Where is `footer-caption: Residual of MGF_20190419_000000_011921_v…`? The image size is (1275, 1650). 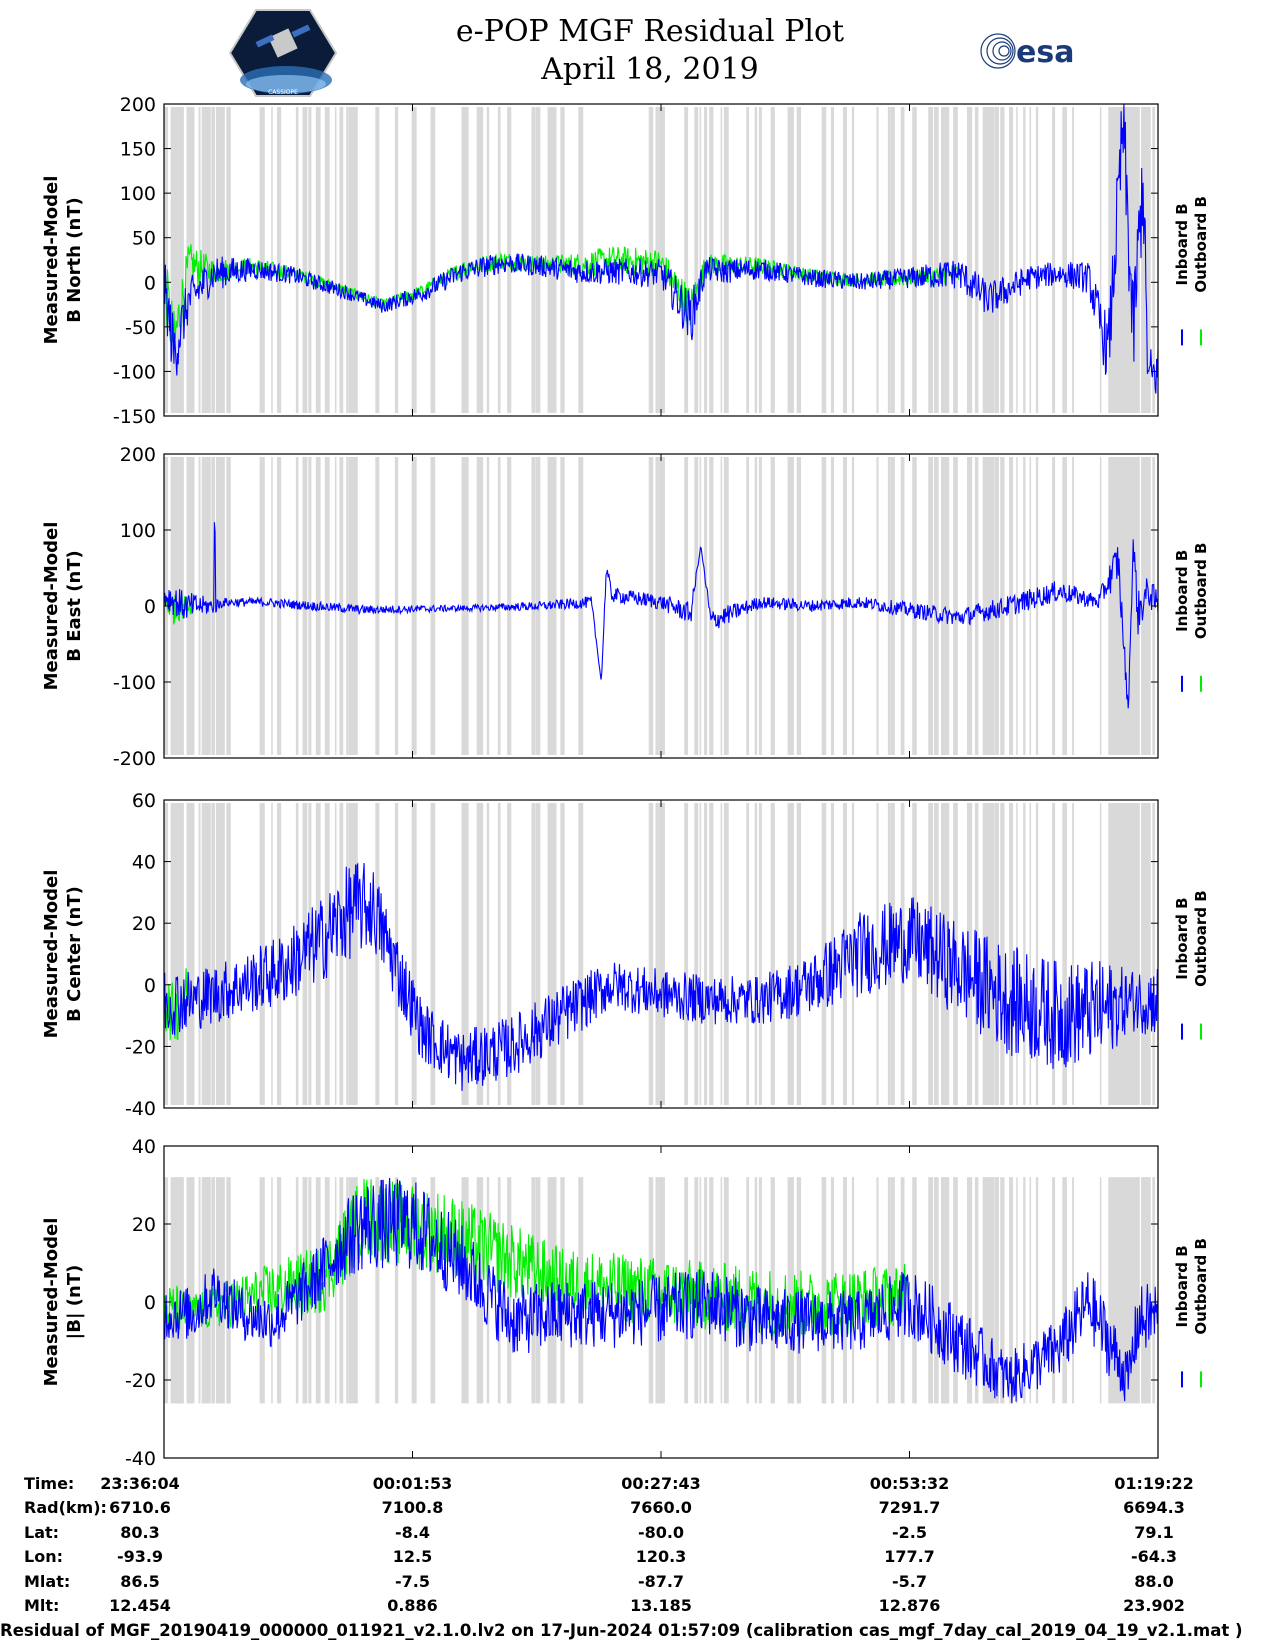 footer-caption: Residual of MGF_20190419_000000_011921_v… is located at coordinates (621, 1630).